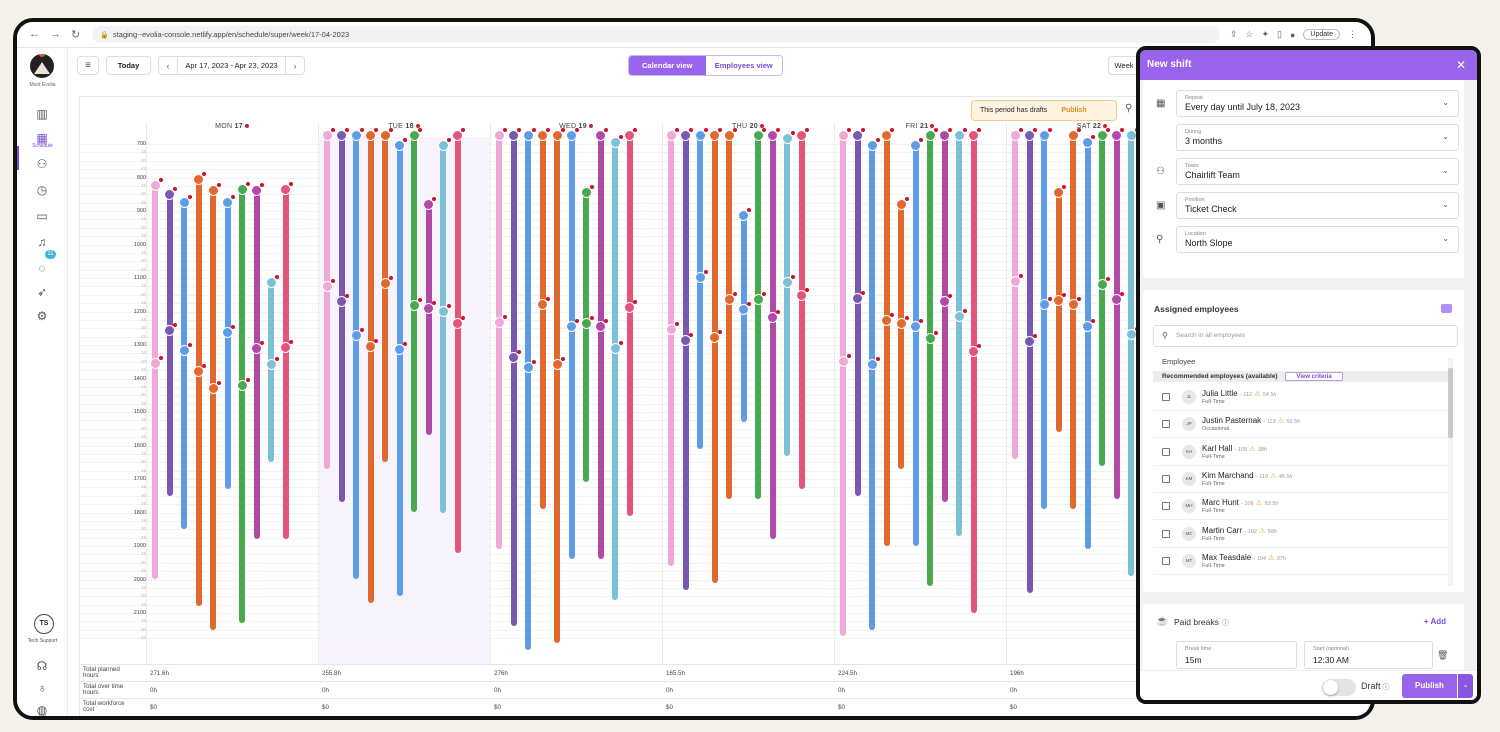 The image size is (1500, 732). Describe the element at coordinates (1166, 424) in the screenshot. I see `employee-checkbox` at that location.